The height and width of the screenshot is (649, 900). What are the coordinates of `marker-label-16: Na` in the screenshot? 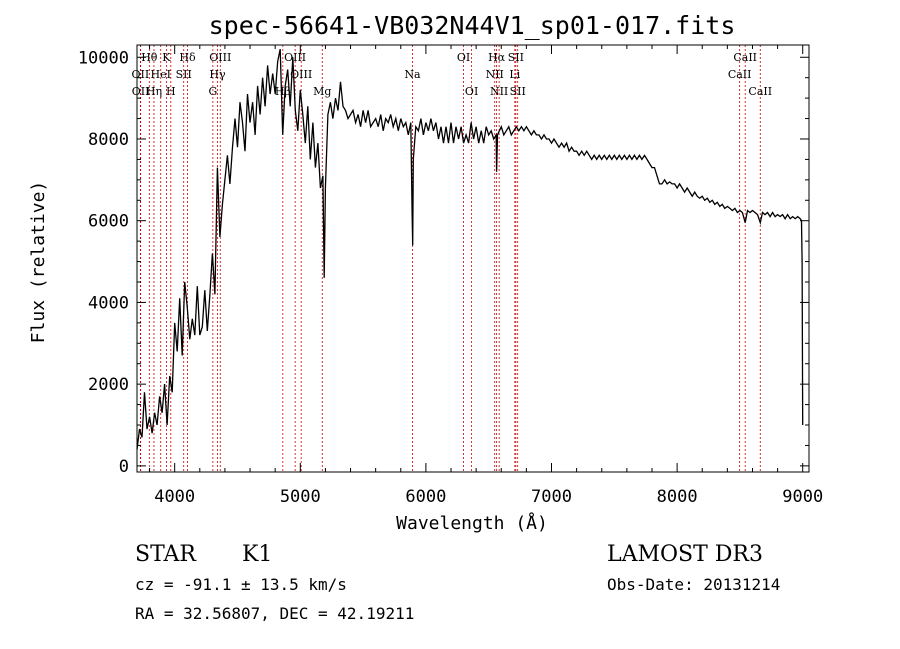 It's located at (412, 74).